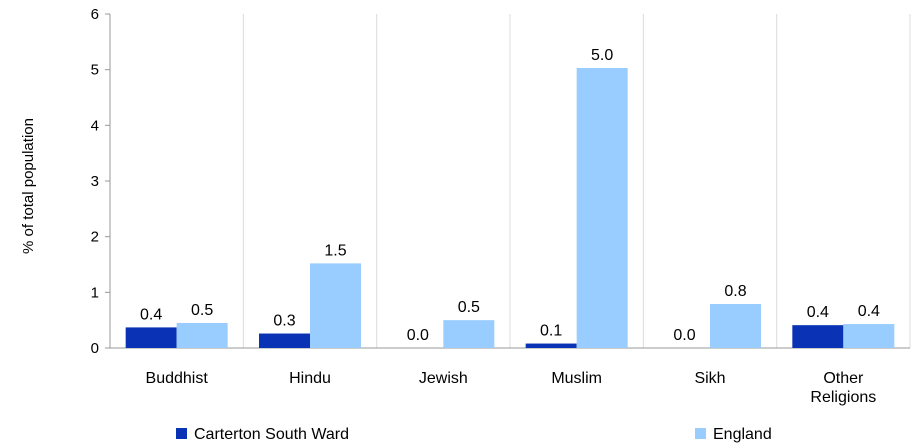 This screenshot has width=921, height=446. What do you see at coordinates (443, 378) in the screenshot?
I see `category-label: Jewish` at bounding box center [443, 378].